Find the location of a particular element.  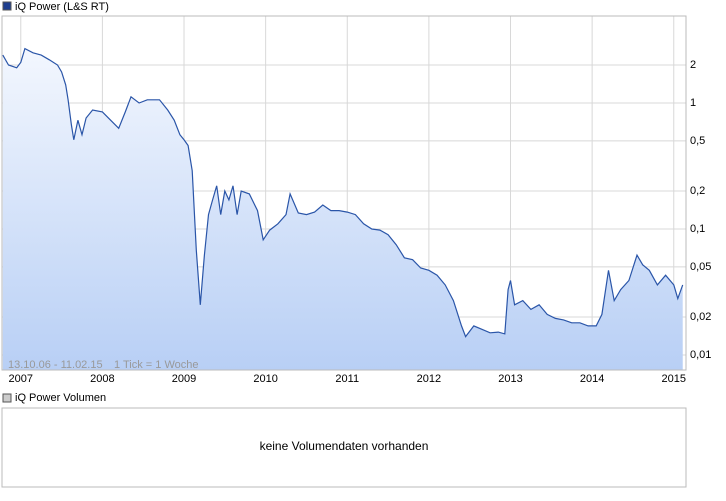

y-tick-label: 2 is located at coordinates (693, 65).